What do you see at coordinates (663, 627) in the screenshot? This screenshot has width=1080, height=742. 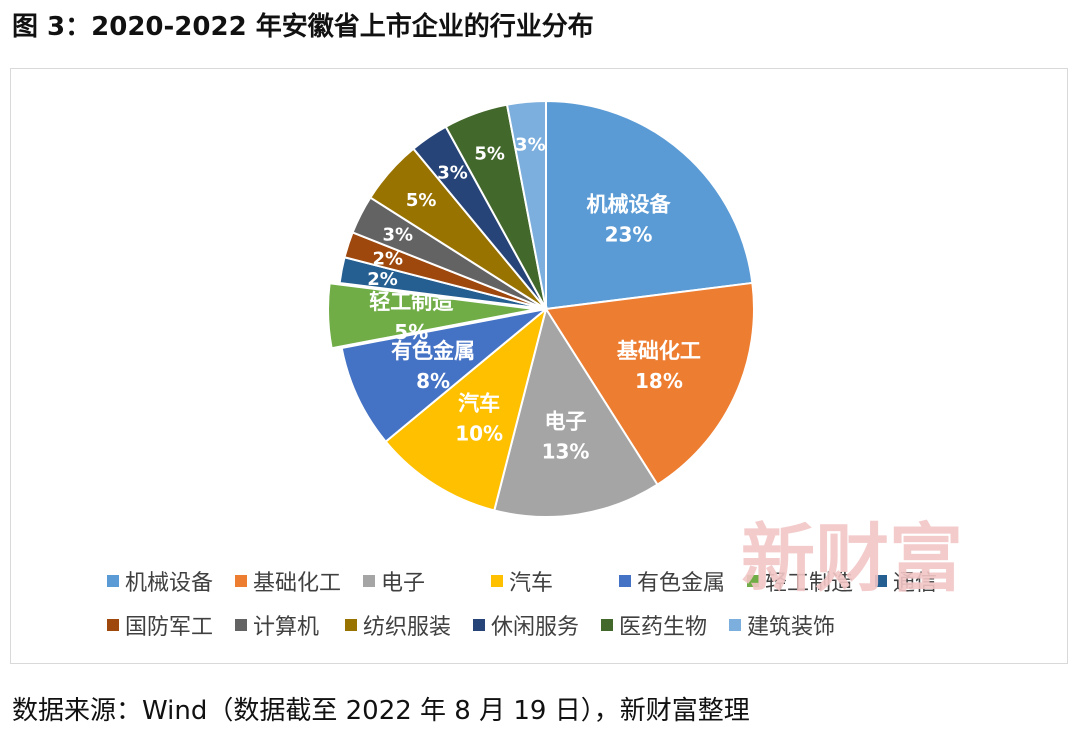 I see `legend-label: 医药生物` at bounding box center [663, 627].